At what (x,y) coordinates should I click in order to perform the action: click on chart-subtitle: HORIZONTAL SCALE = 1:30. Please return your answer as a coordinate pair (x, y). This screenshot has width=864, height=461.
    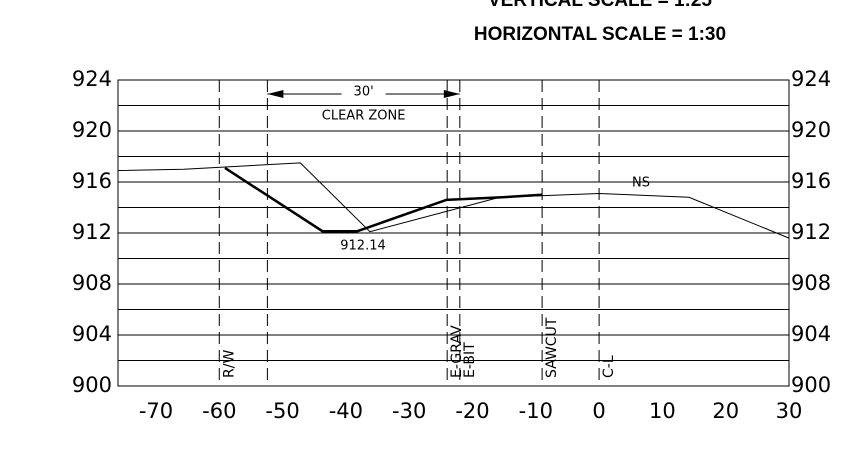
    Looking at the image, I should click on (600, 34).